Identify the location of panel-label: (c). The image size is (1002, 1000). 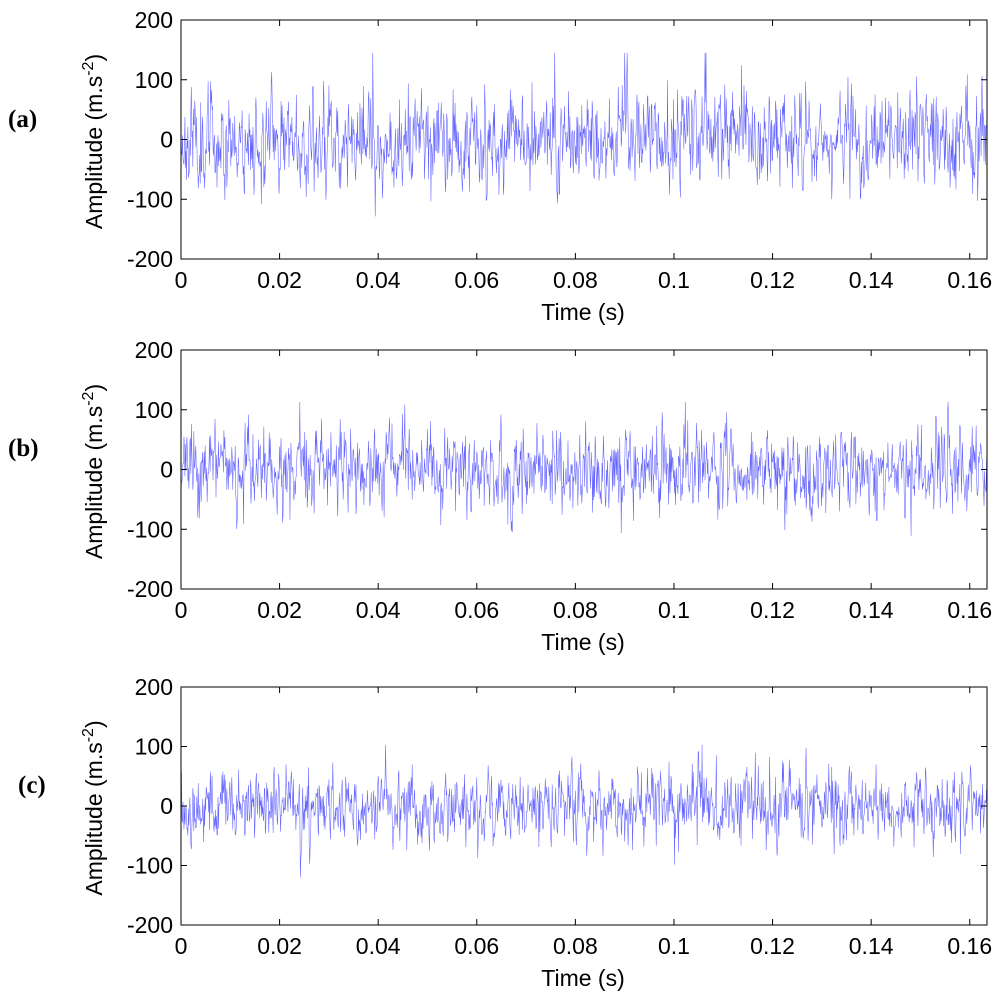
(32, 785).